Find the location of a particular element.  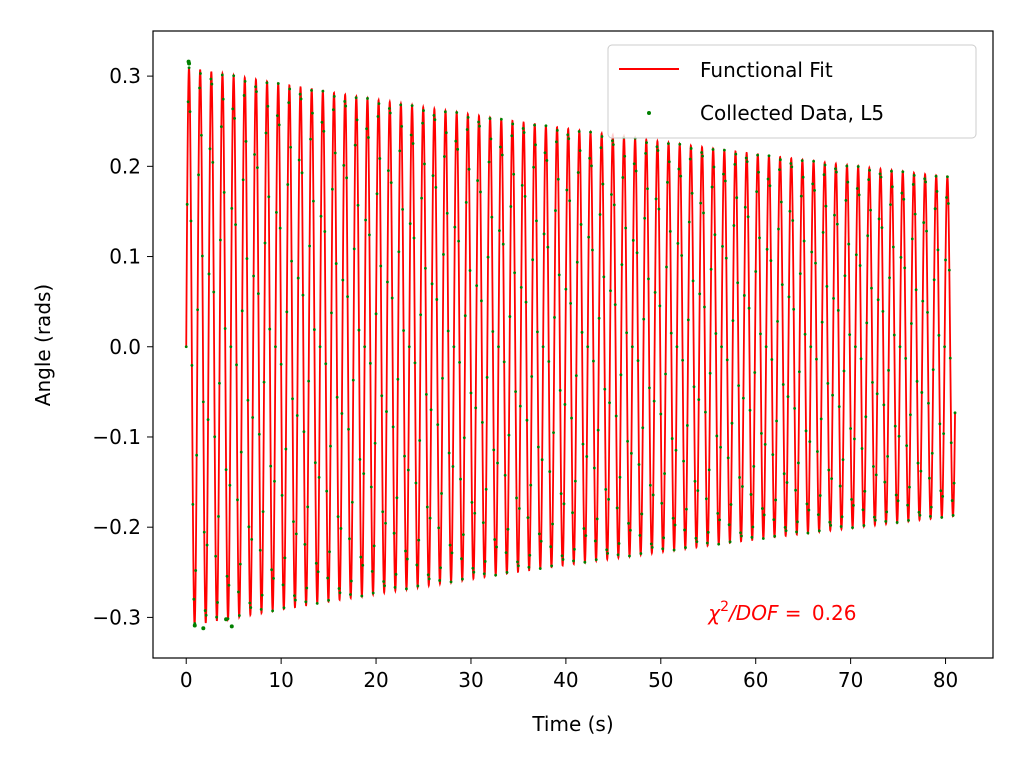

chi-squared-annotation: χ2/DOF = 0.26 is located at coordinates (781, 612).